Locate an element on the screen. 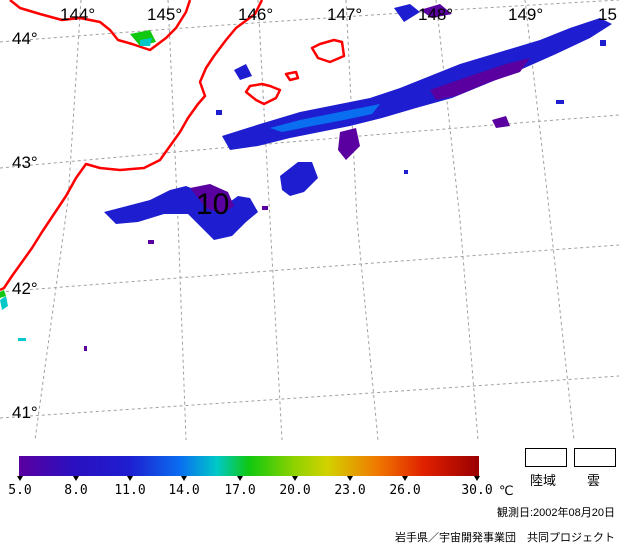  colorbar-gradient is located at coordinates (249, 466).